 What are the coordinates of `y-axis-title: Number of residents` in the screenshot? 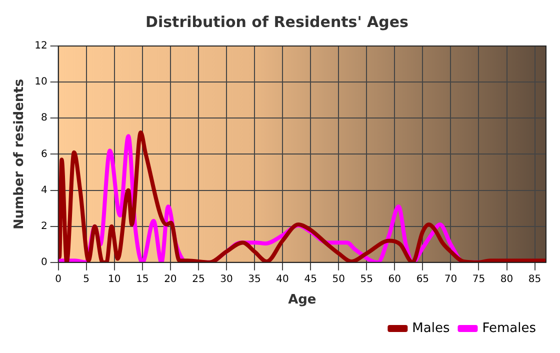 It's located at (20, 154).